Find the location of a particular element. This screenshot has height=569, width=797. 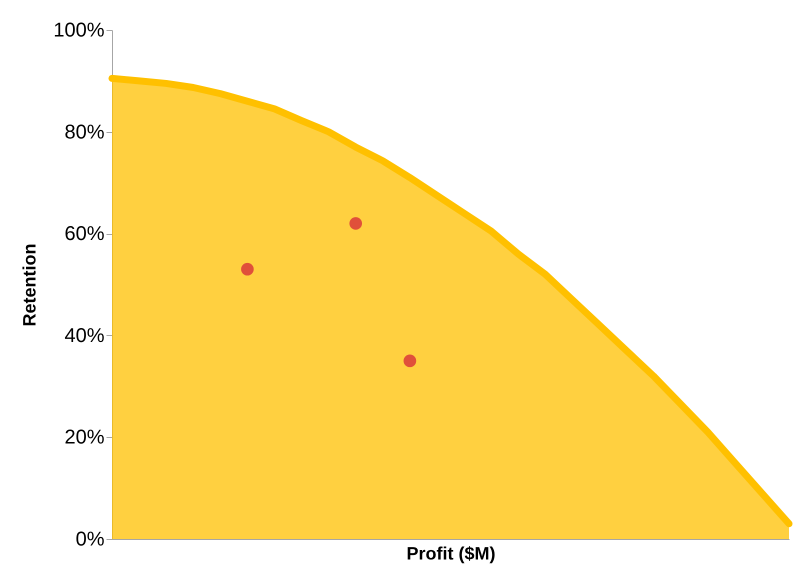

y-tick-label: 40% is located at coordinates (84, 335).